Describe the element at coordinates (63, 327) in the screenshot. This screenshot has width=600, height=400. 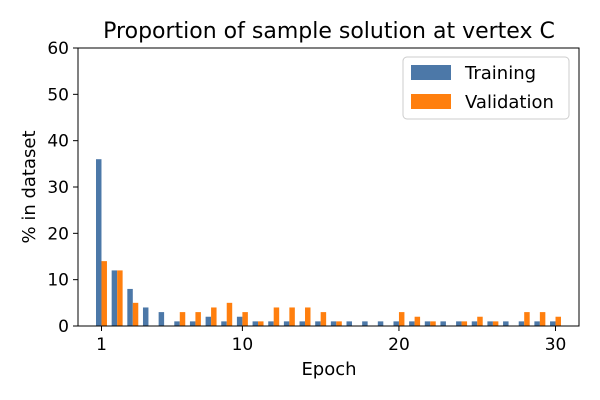
I see `y-tick-label-0: 0` at that location.